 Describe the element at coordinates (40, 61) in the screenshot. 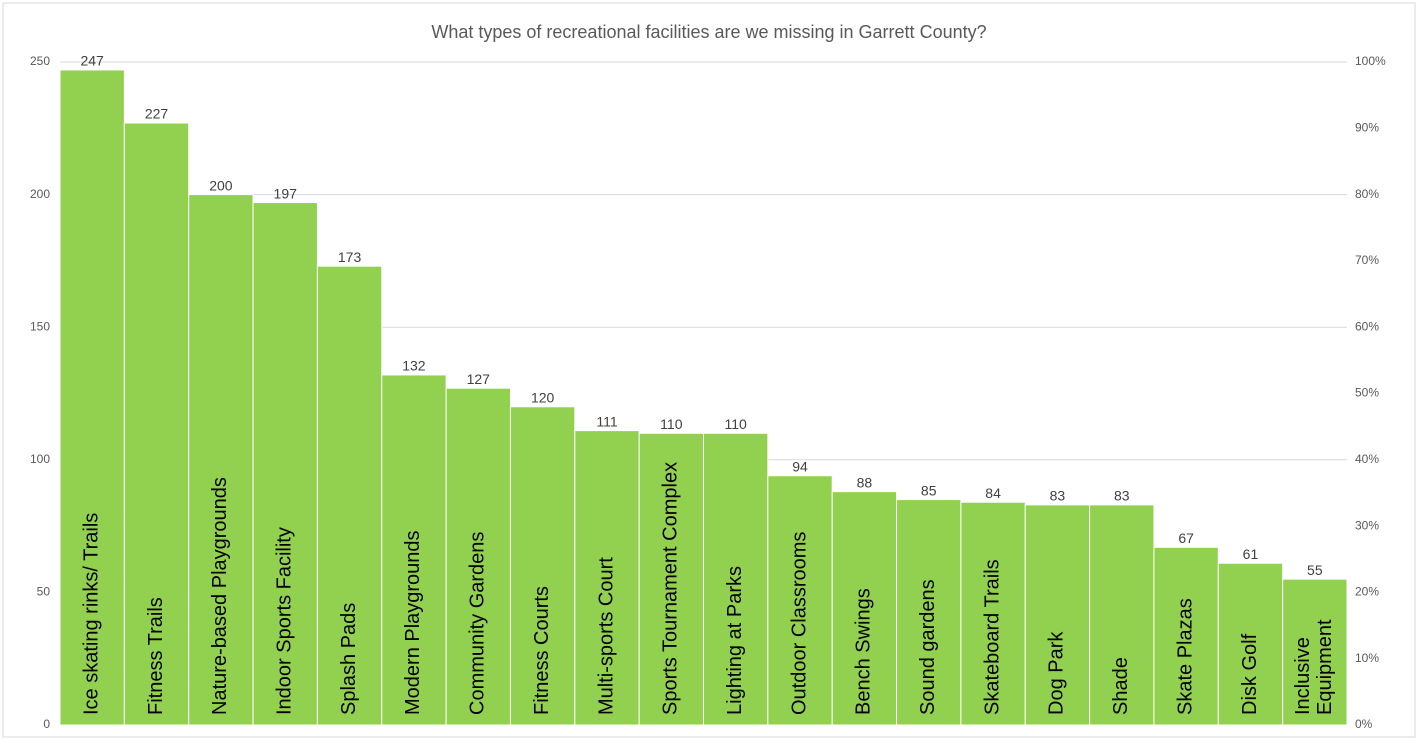

I see `y-tick-label: 250` at that location.